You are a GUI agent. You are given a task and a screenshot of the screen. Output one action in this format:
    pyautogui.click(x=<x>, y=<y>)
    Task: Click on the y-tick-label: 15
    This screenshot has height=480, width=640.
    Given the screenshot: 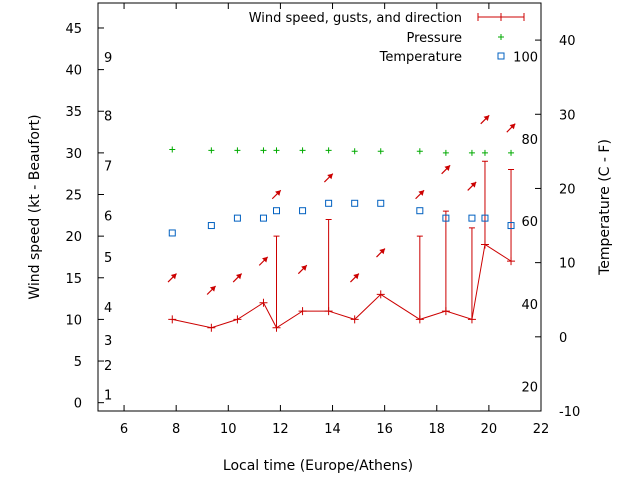 What is the action you would take?
    pyautogui.click(x=73, y=279)
    